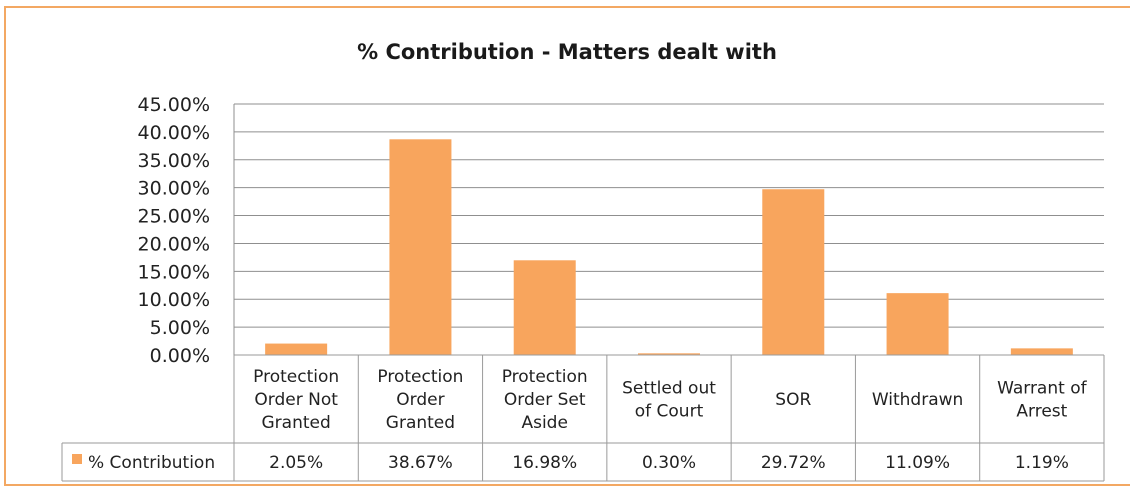  Describe the element at coordinates (174, 244) in the screenshot. I see `y-tick-label: 20.00%` at that location.